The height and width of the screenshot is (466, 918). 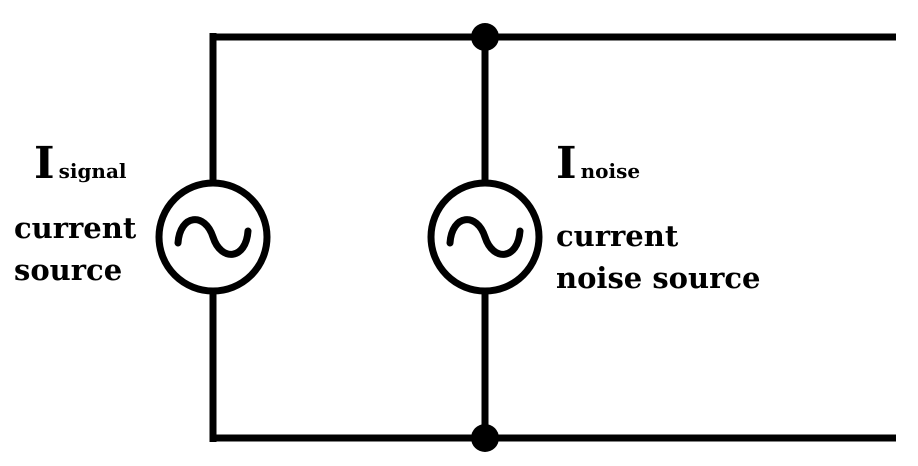 I want to click on noise-source-subscript: noise, so click(x=610, y=171).